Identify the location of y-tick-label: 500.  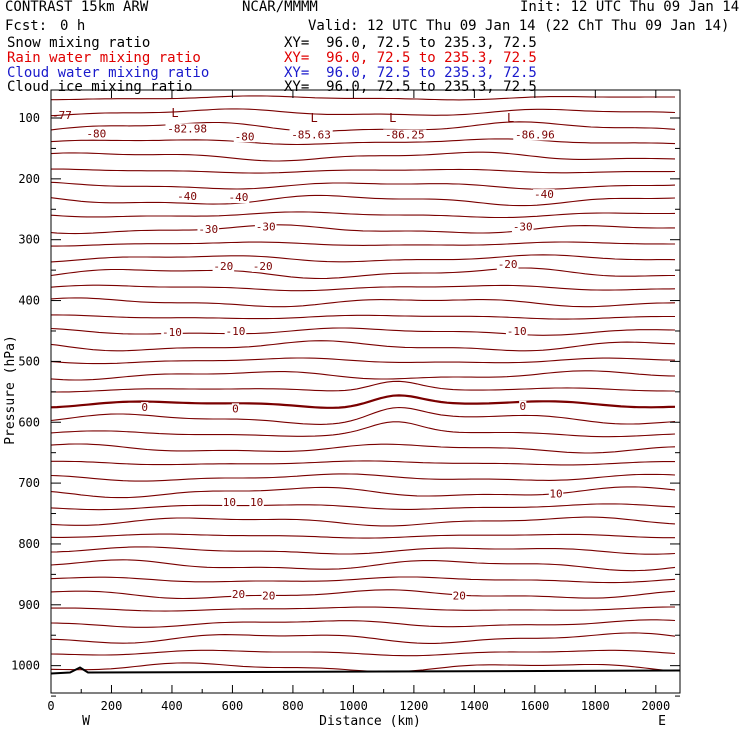
(29, 361).